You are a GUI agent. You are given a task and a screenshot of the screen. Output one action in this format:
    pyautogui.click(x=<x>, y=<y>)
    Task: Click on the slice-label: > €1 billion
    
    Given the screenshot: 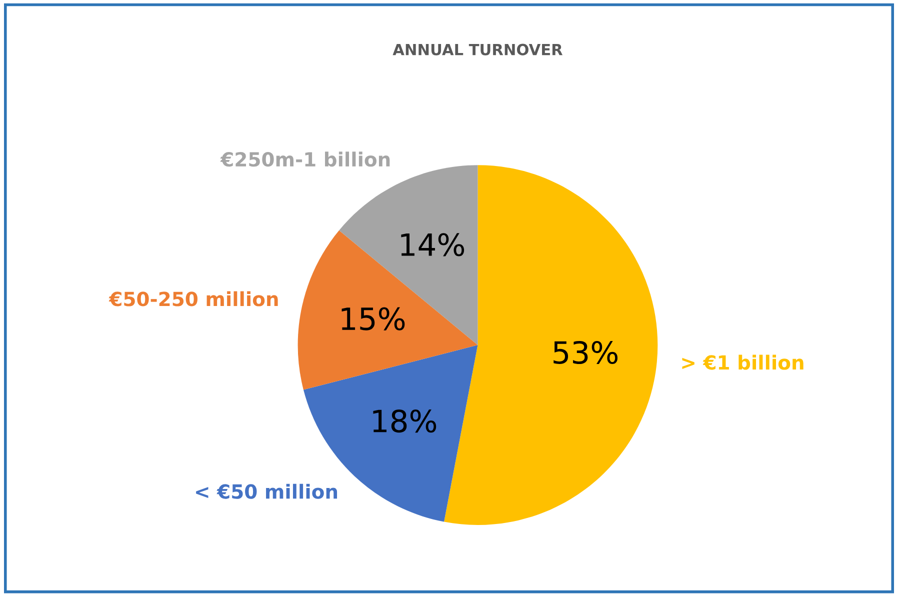 What is the action you would take?
    pyautogui.click(x=743, y=362)
    